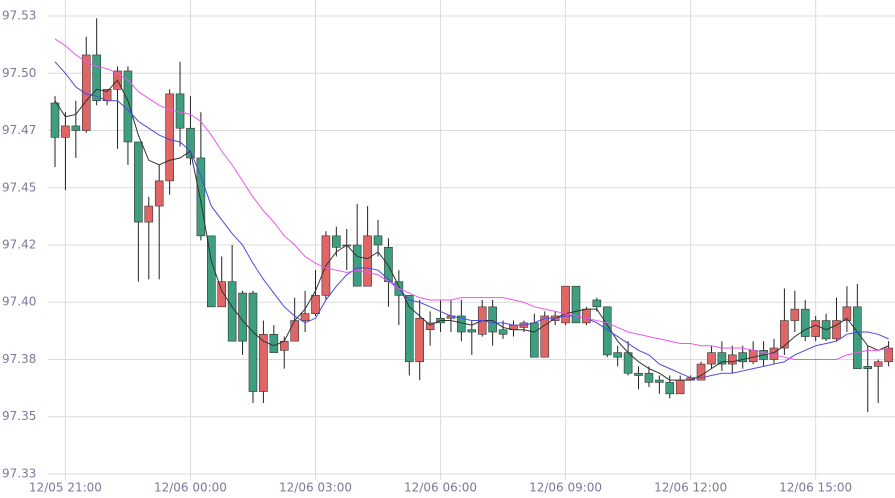 This screenshot has width=895, height=498. I want to click on x-tick-label: 12/06 15:00, so click(815, 488).